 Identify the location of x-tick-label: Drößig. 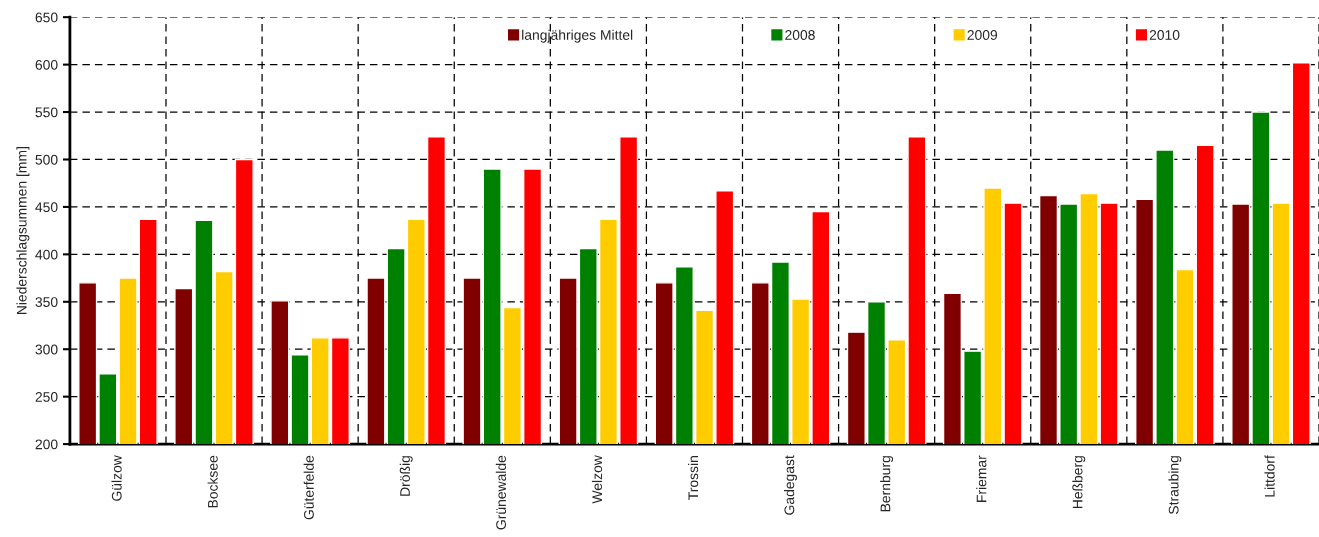
(406, 476).